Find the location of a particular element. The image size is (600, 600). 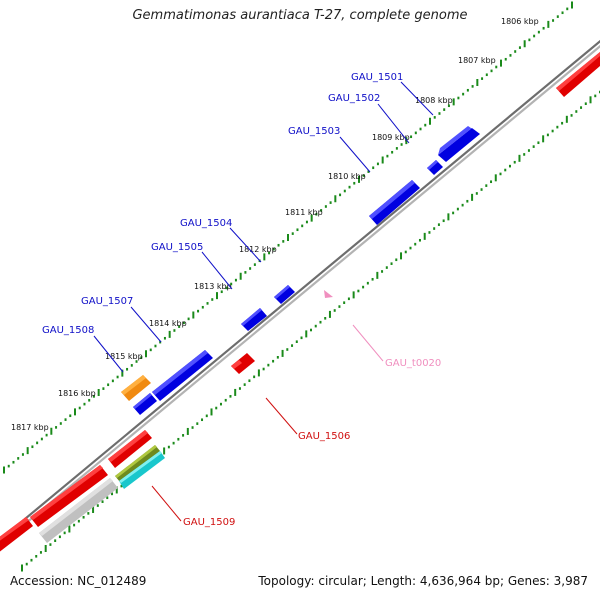

tick-label: 1813 kbp is located at coordinates (213, 286).